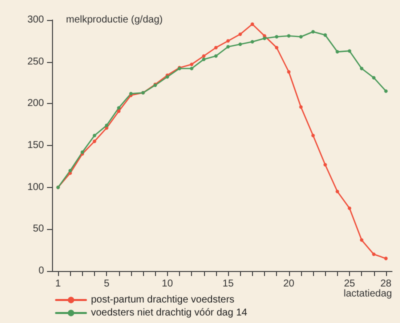  Describe the element at coordinates (35, 20) in the screenshot. I see `y-tick-label: 300` at that location.